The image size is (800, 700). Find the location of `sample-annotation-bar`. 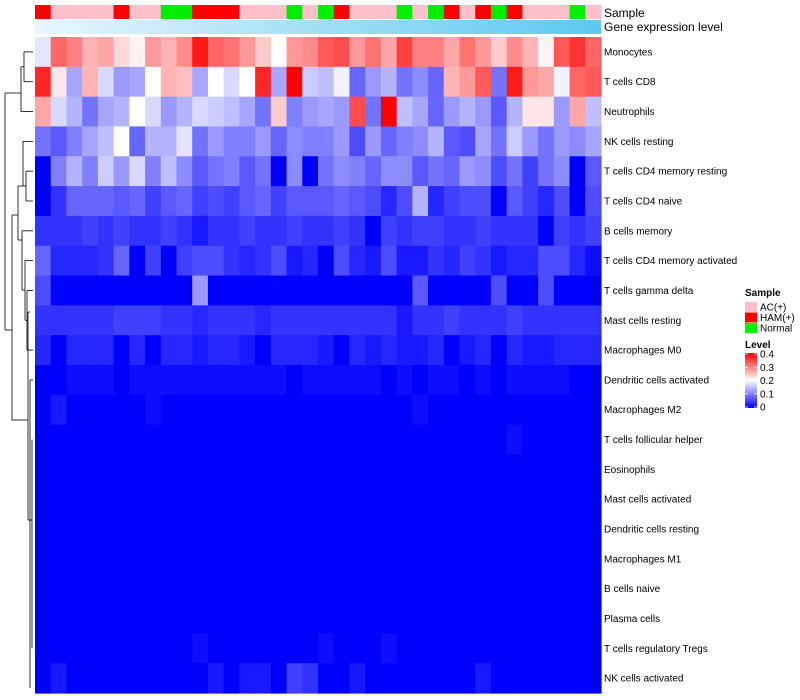

sample-annotation-bar is located at coordinates (318, 12).